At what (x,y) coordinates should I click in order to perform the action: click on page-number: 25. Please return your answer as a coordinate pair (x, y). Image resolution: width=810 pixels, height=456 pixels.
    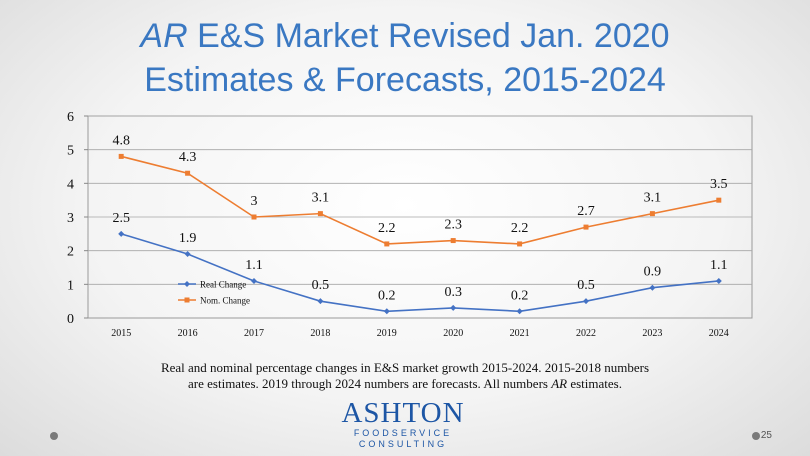
    Looking at the image, I should click on (766, 435).